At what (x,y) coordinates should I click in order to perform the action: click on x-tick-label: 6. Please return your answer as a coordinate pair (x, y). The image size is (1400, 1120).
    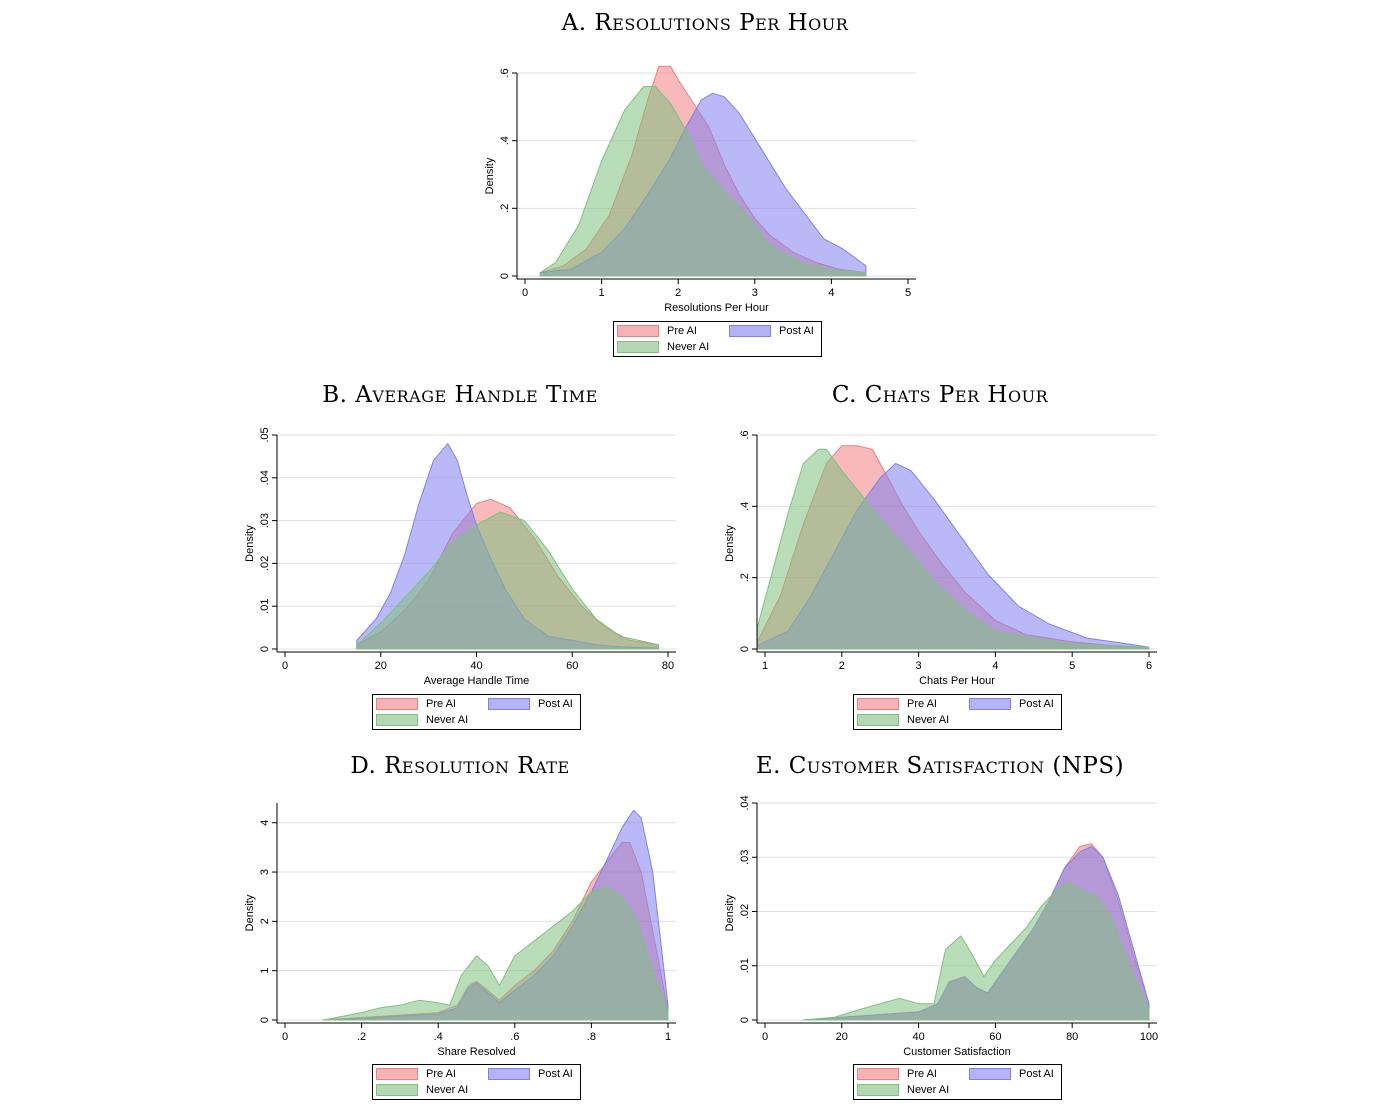
    Looking at the image, I should click on (1149, 666).